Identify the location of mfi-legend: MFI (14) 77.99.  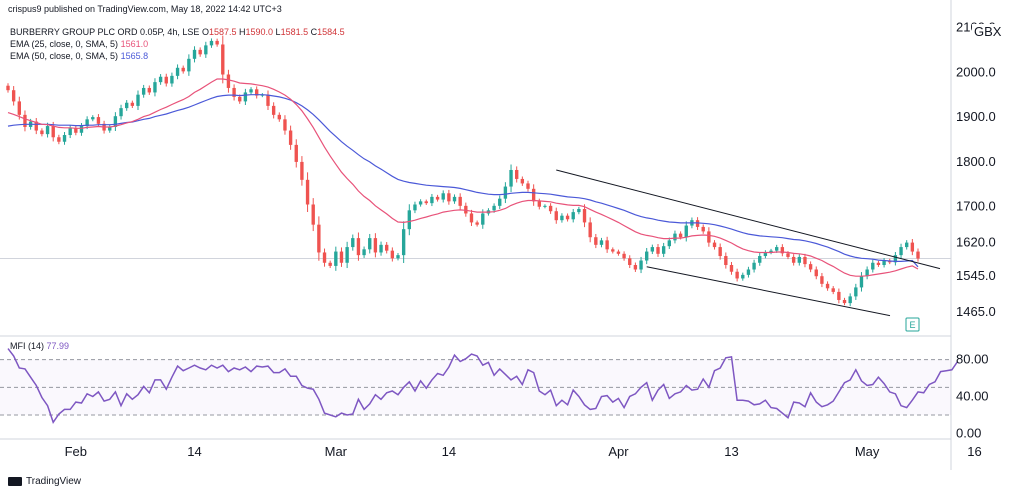
(39, 346).